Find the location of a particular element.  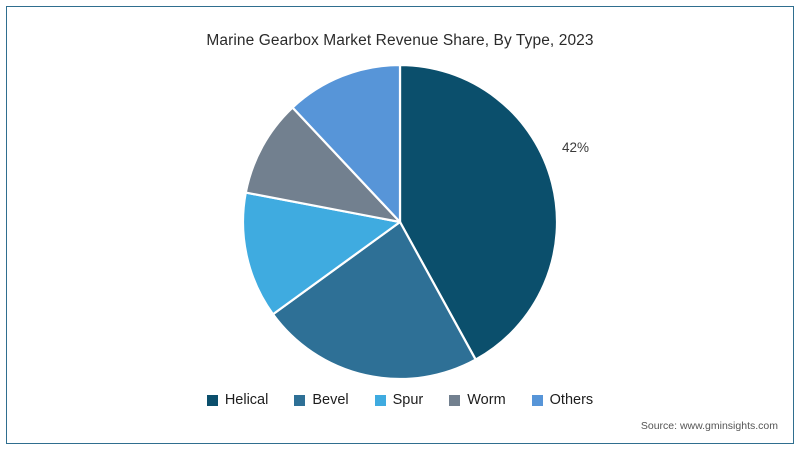

legend-swatch-icon-worm is located at coordinates (455, 400).